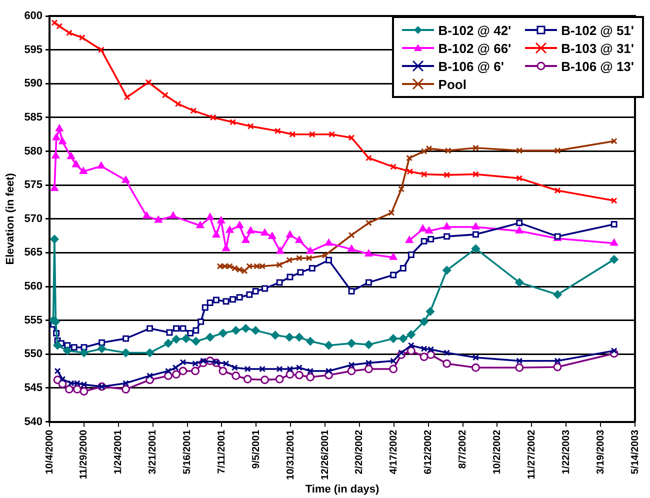 The width and height of the screenshot is (650, 498). I want to click on x-tick-label: 12/26/2001, so click(325, 454).